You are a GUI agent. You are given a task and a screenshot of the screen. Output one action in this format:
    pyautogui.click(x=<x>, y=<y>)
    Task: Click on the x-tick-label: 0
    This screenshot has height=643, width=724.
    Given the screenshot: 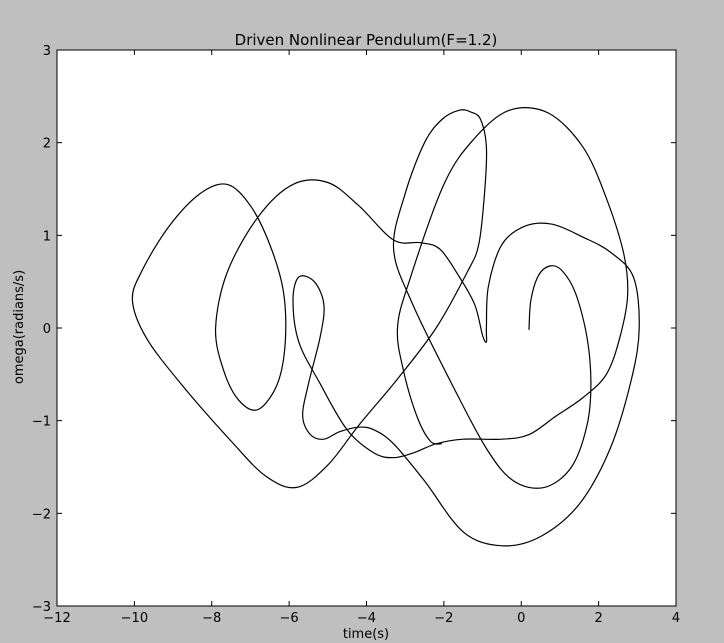 What is the action you would take?
    pyautogui.click(x=521, y=618)
    